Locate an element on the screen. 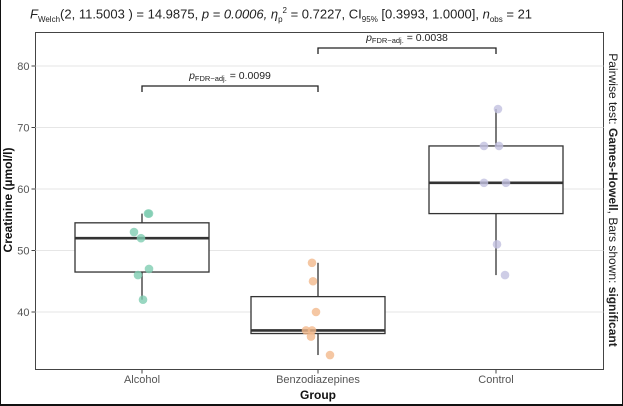  y-axis-label: Creatinine (µmol/l) is located at coordinates (8, 200).